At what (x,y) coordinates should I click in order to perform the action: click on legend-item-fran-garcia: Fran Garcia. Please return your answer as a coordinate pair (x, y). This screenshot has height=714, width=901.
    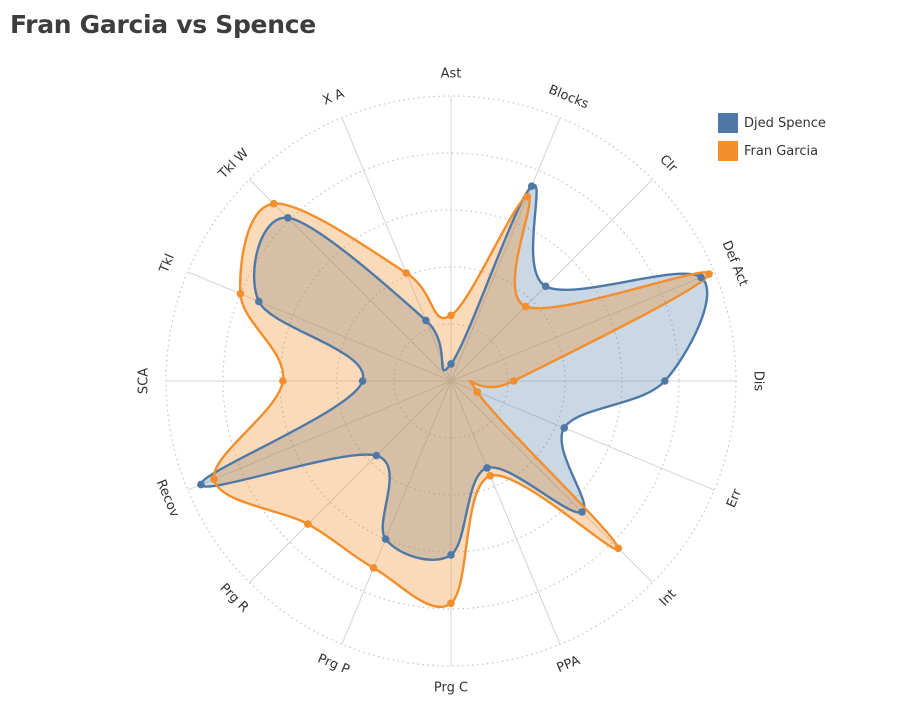
    Looking at the image, I should click on (772, 151).